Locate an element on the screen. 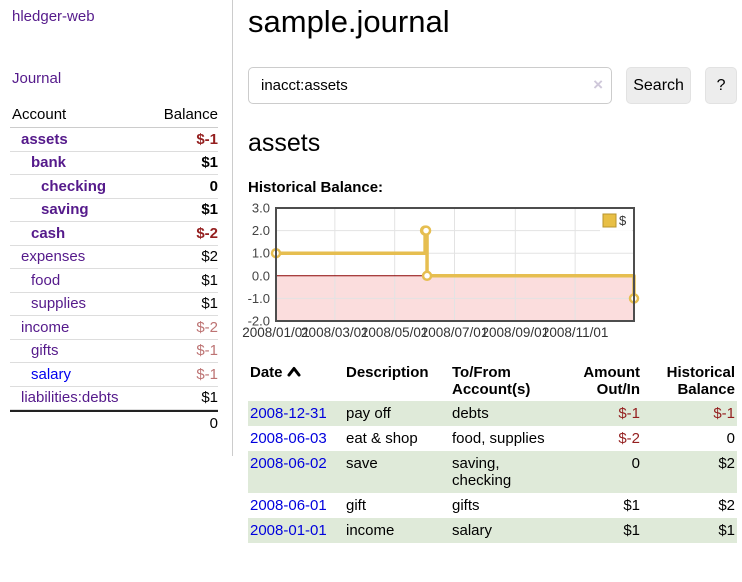 This screenshot has width=742, height=582. transaction-balance: $-1 is located at coordinates (724, 413).